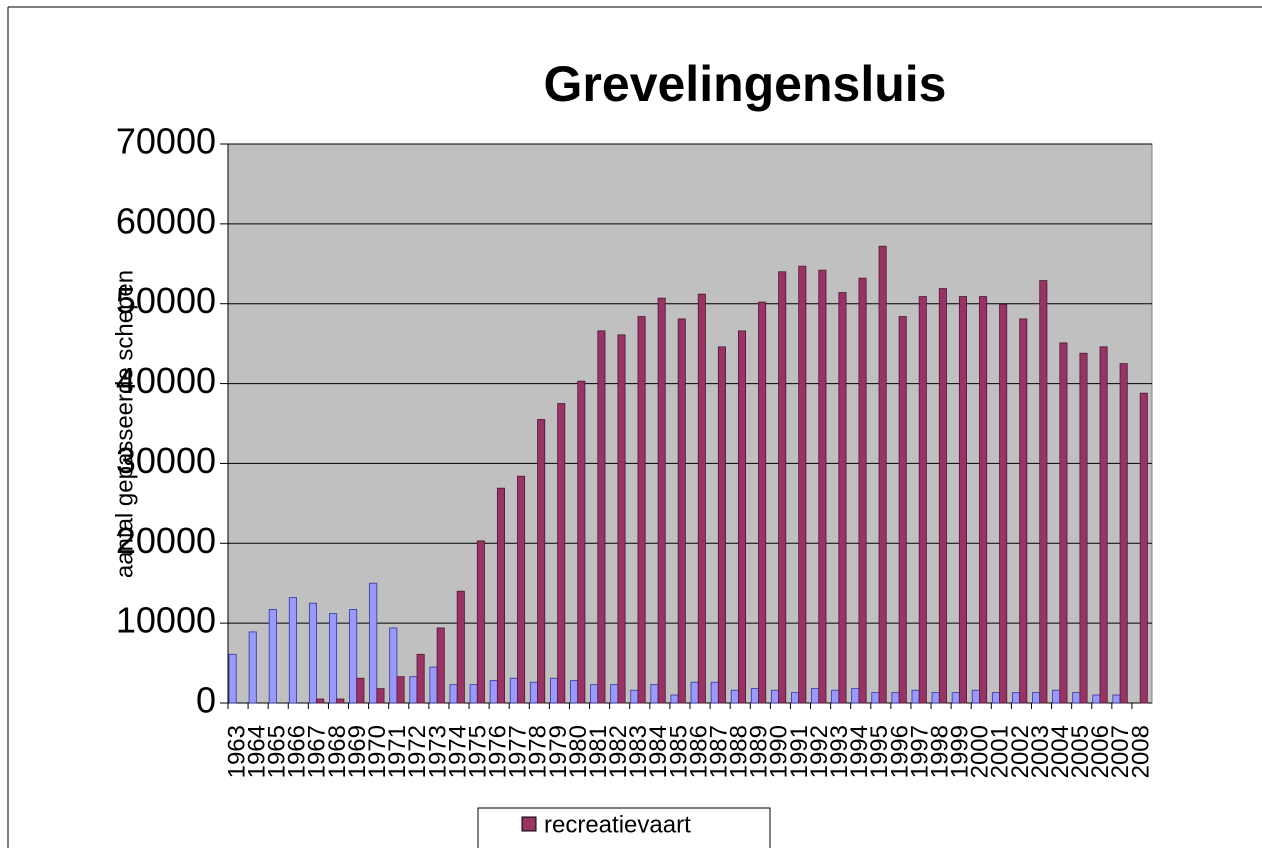 This screenshot has width=1262, height=848. I want to click on x-tick-label: 1973, so click(437, 751).